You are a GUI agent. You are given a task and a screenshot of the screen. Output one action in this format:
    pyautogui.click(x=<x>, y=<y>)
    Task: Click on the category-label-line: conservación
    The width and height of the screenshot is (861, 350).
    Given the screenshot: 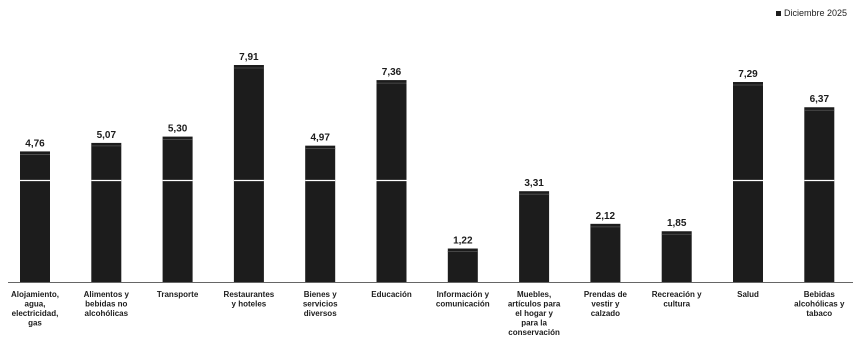 What is the action you would take?
    pyautogui.click(x=534, y=332)
    